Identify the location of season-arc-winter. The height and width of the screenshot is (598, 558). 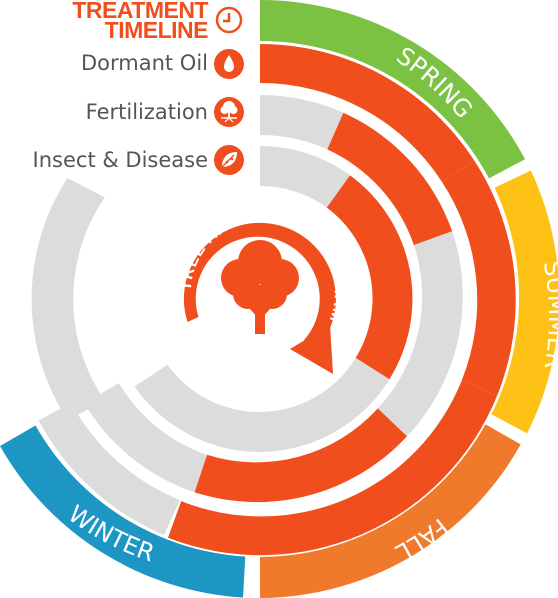
(123, 511).